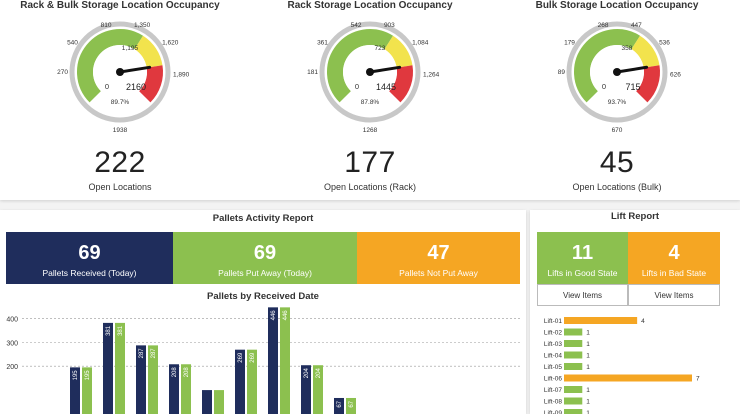 This screenshot has width=740, height=414. Describe the element at coordinates (643, 321) in the screenshot. I see `lift-value-label: 4` at that location.